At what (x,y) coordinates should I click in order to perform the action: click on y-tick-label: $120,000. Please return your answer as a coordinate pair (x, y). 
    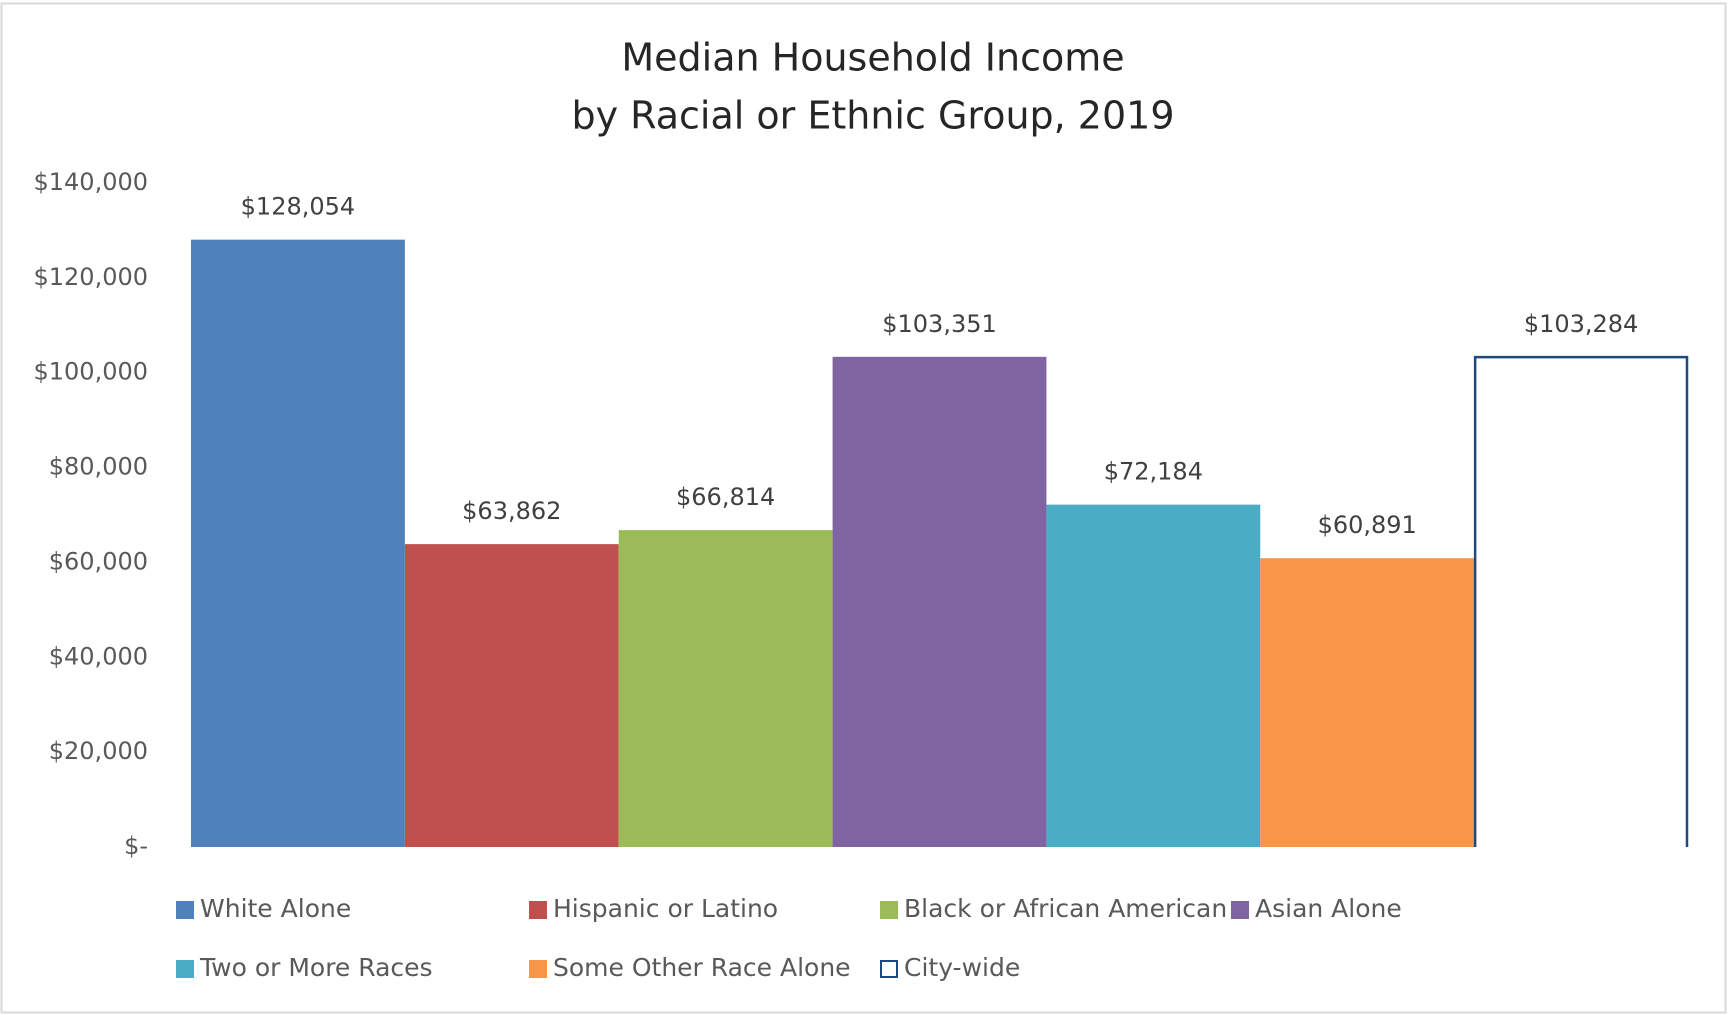
    Looking at the image, I should click on (90, 277).